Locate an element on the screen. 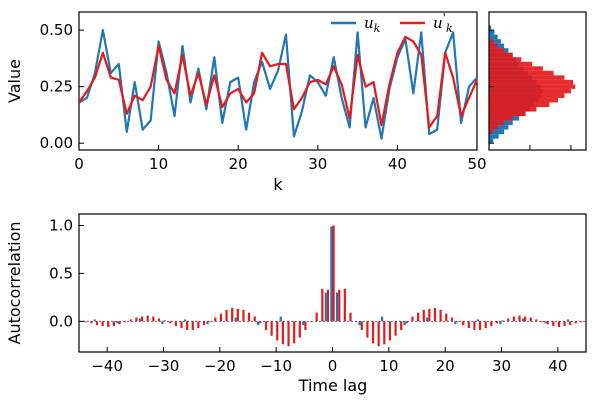 The width and height of the screenshot is (598, 408). ac-x-tick-label: −30 is located at coordinates (164, 366).